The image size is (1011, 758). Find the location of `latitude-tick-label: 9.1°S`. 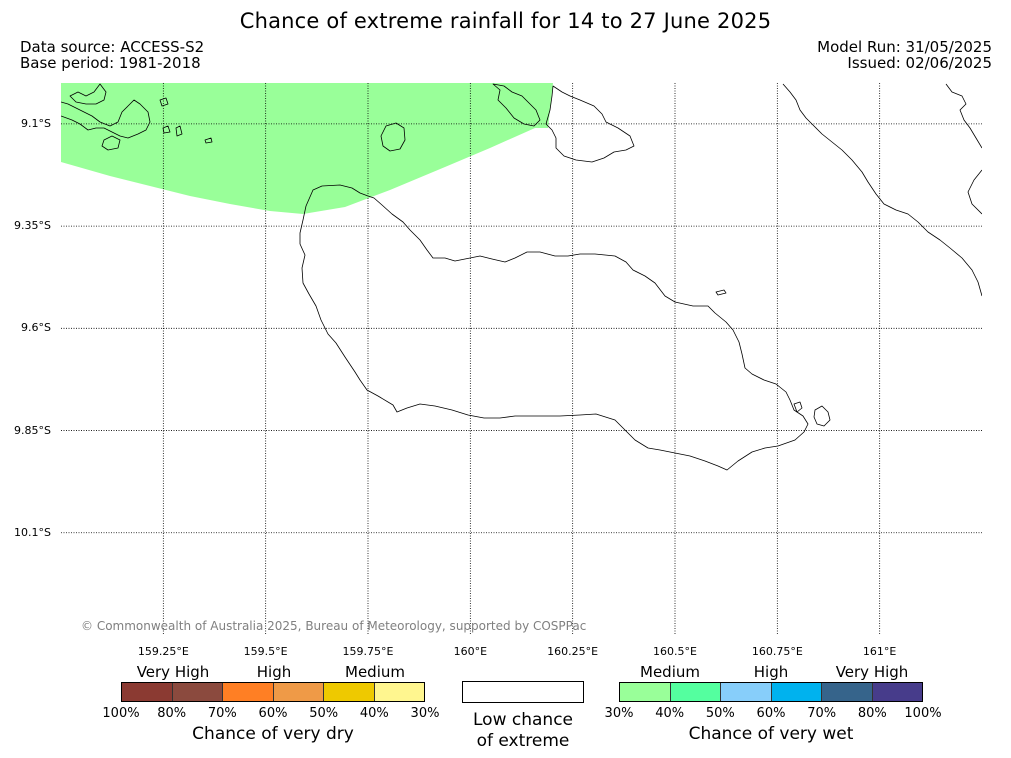

latitude-tick-label: 9.1°S is located at coordinates (36, 123).